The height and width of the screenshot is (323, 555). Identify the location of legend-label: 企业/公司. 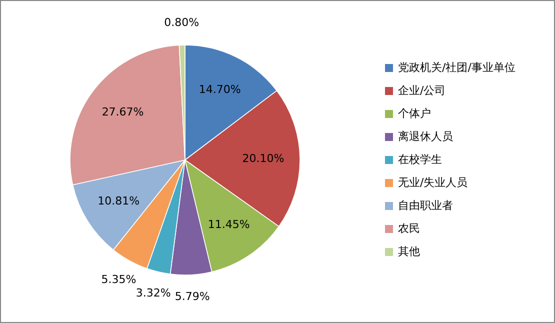
(422, 91).